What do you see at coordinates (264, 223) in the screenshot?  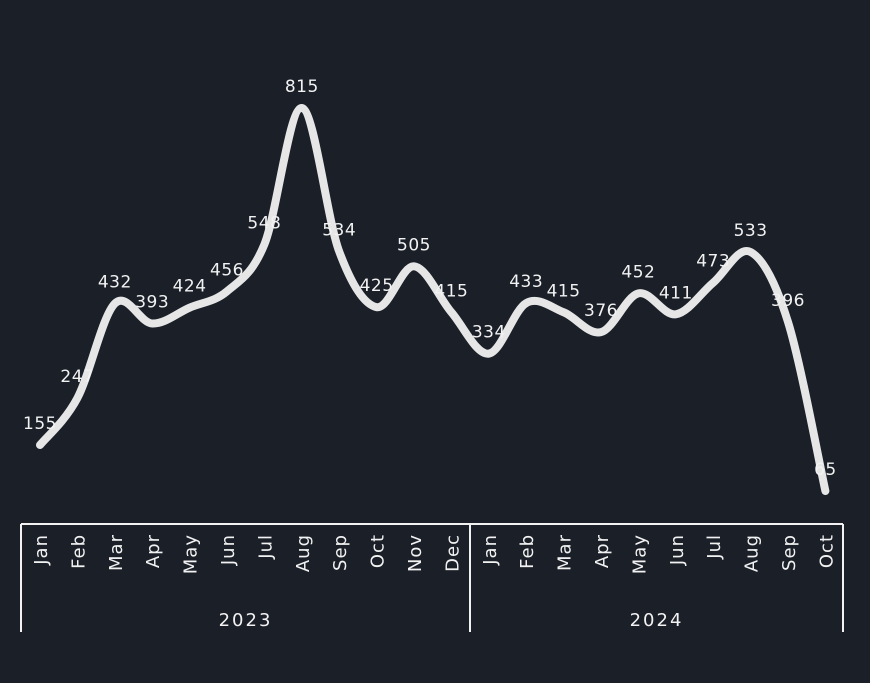 I see `data-label: 548` at bounding box center [264, 223].